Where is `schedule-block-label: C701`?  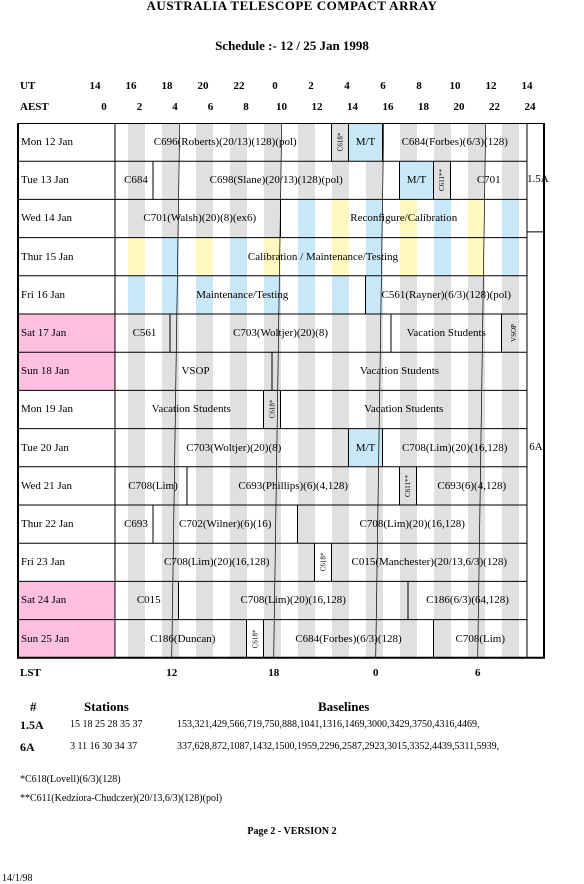 schedule-block-label: C701 is located at coordinates (488, 180).